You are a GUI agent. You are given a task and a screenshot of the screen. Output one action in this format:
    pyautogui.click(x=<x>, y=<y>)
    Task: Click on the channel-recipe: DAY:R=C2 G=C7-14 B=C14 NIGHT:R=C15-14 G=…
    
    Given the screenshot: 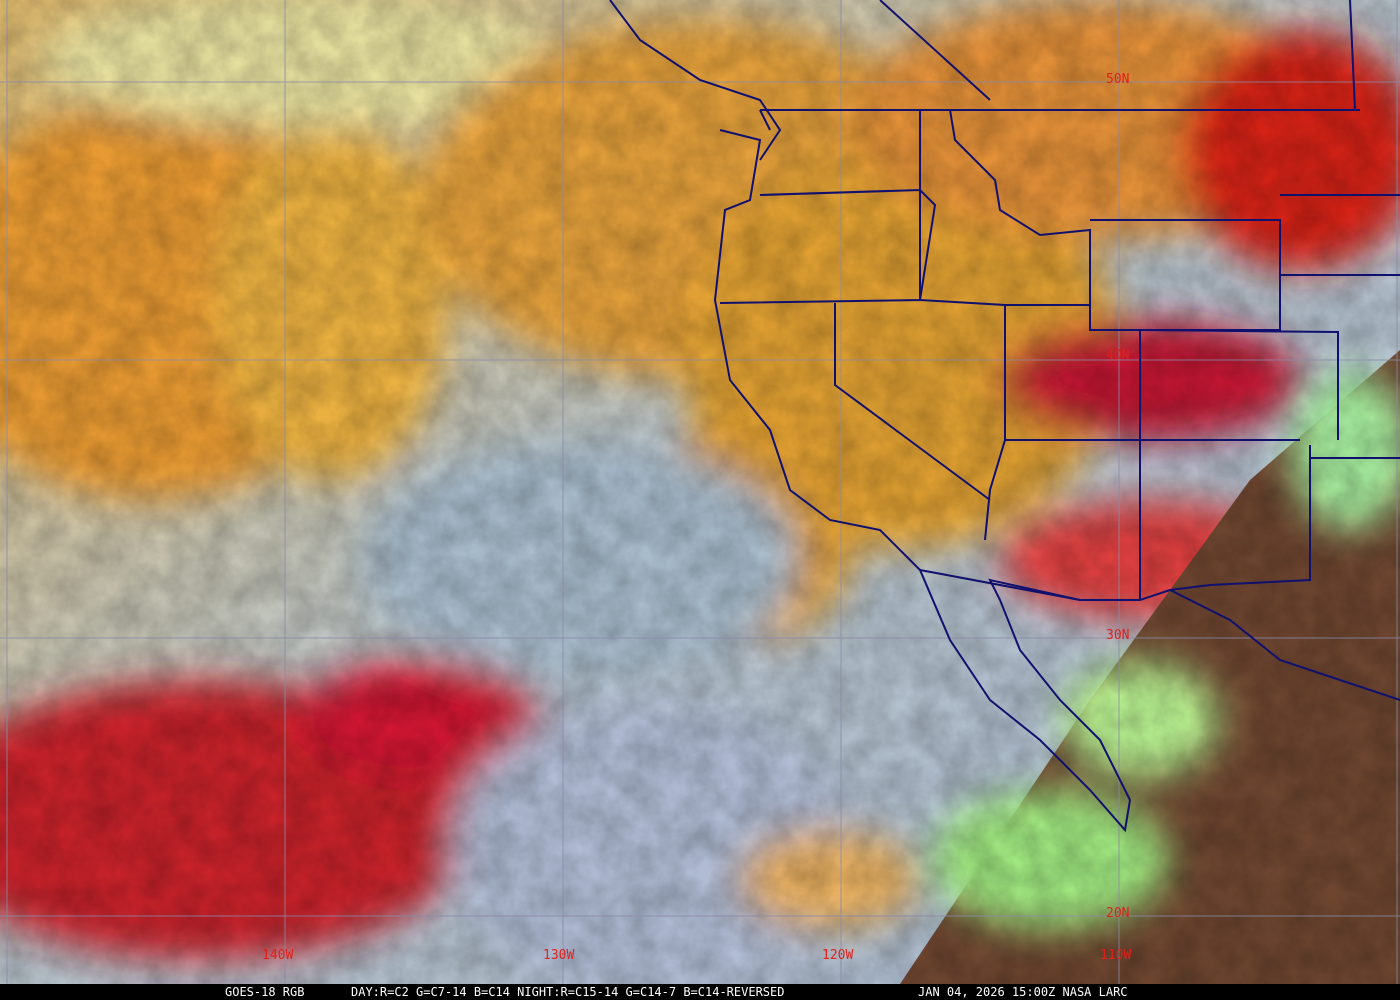 What is the action you would take?
    pyautogui.click(x=568, y=992)
    